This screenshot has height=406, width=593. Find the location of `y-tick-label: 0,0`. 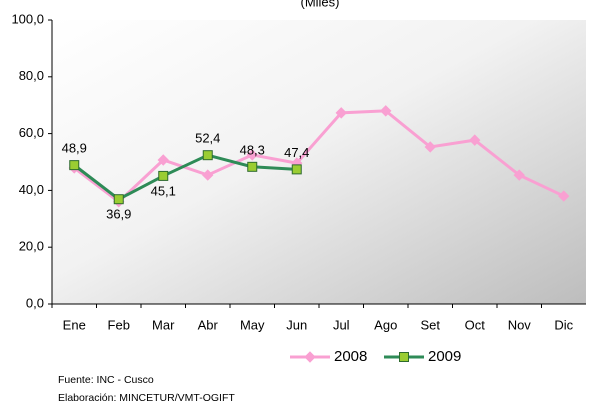

y-tick-label: 0,0 is located at coordinates (35, 302).